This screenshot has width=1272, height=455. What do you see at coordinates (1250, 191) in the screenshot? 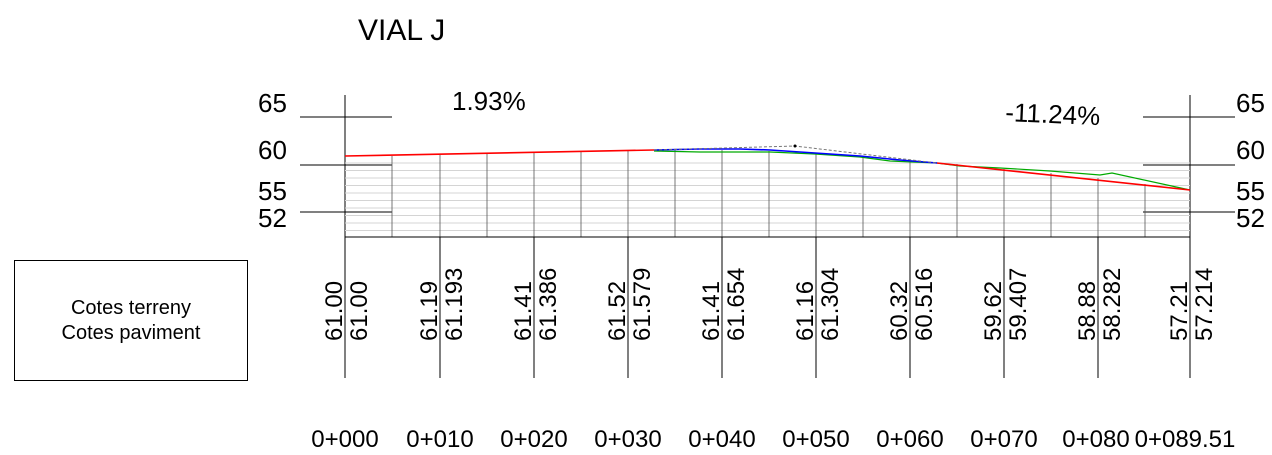
I see `elevation-label-55-right: 55` at bounding box center [1250, 191].